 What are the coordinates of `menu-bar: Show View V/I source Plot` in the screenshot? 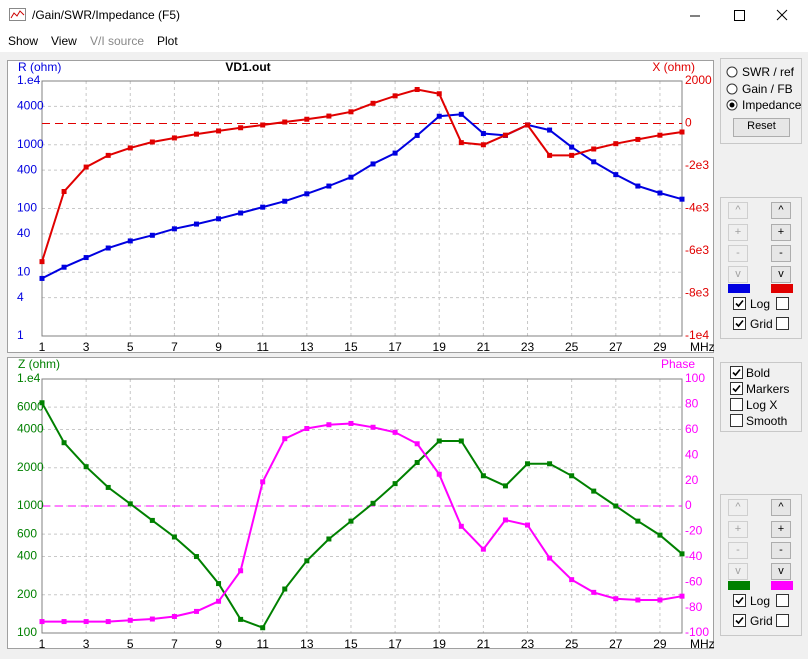 It's located at (404, 42).